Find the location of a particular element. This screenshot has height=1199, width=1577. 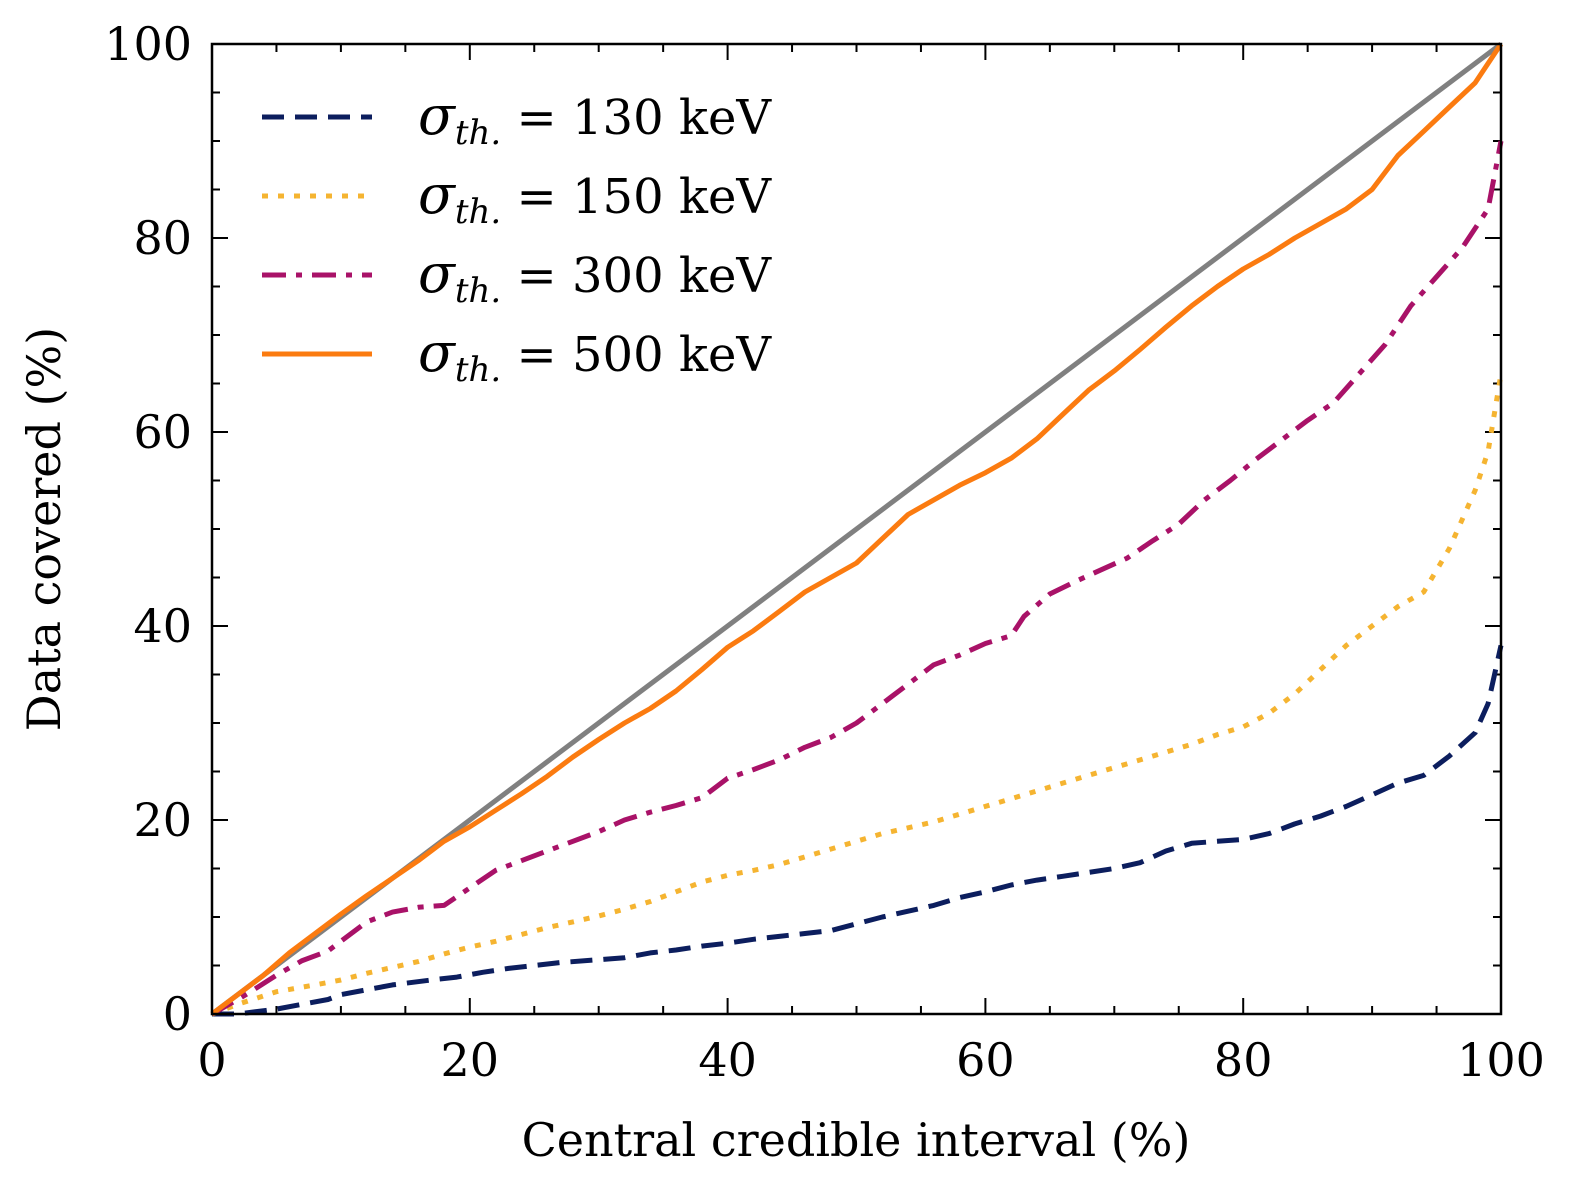

legend-label: σth. = 150 keV is located at coordinates (595, 197).